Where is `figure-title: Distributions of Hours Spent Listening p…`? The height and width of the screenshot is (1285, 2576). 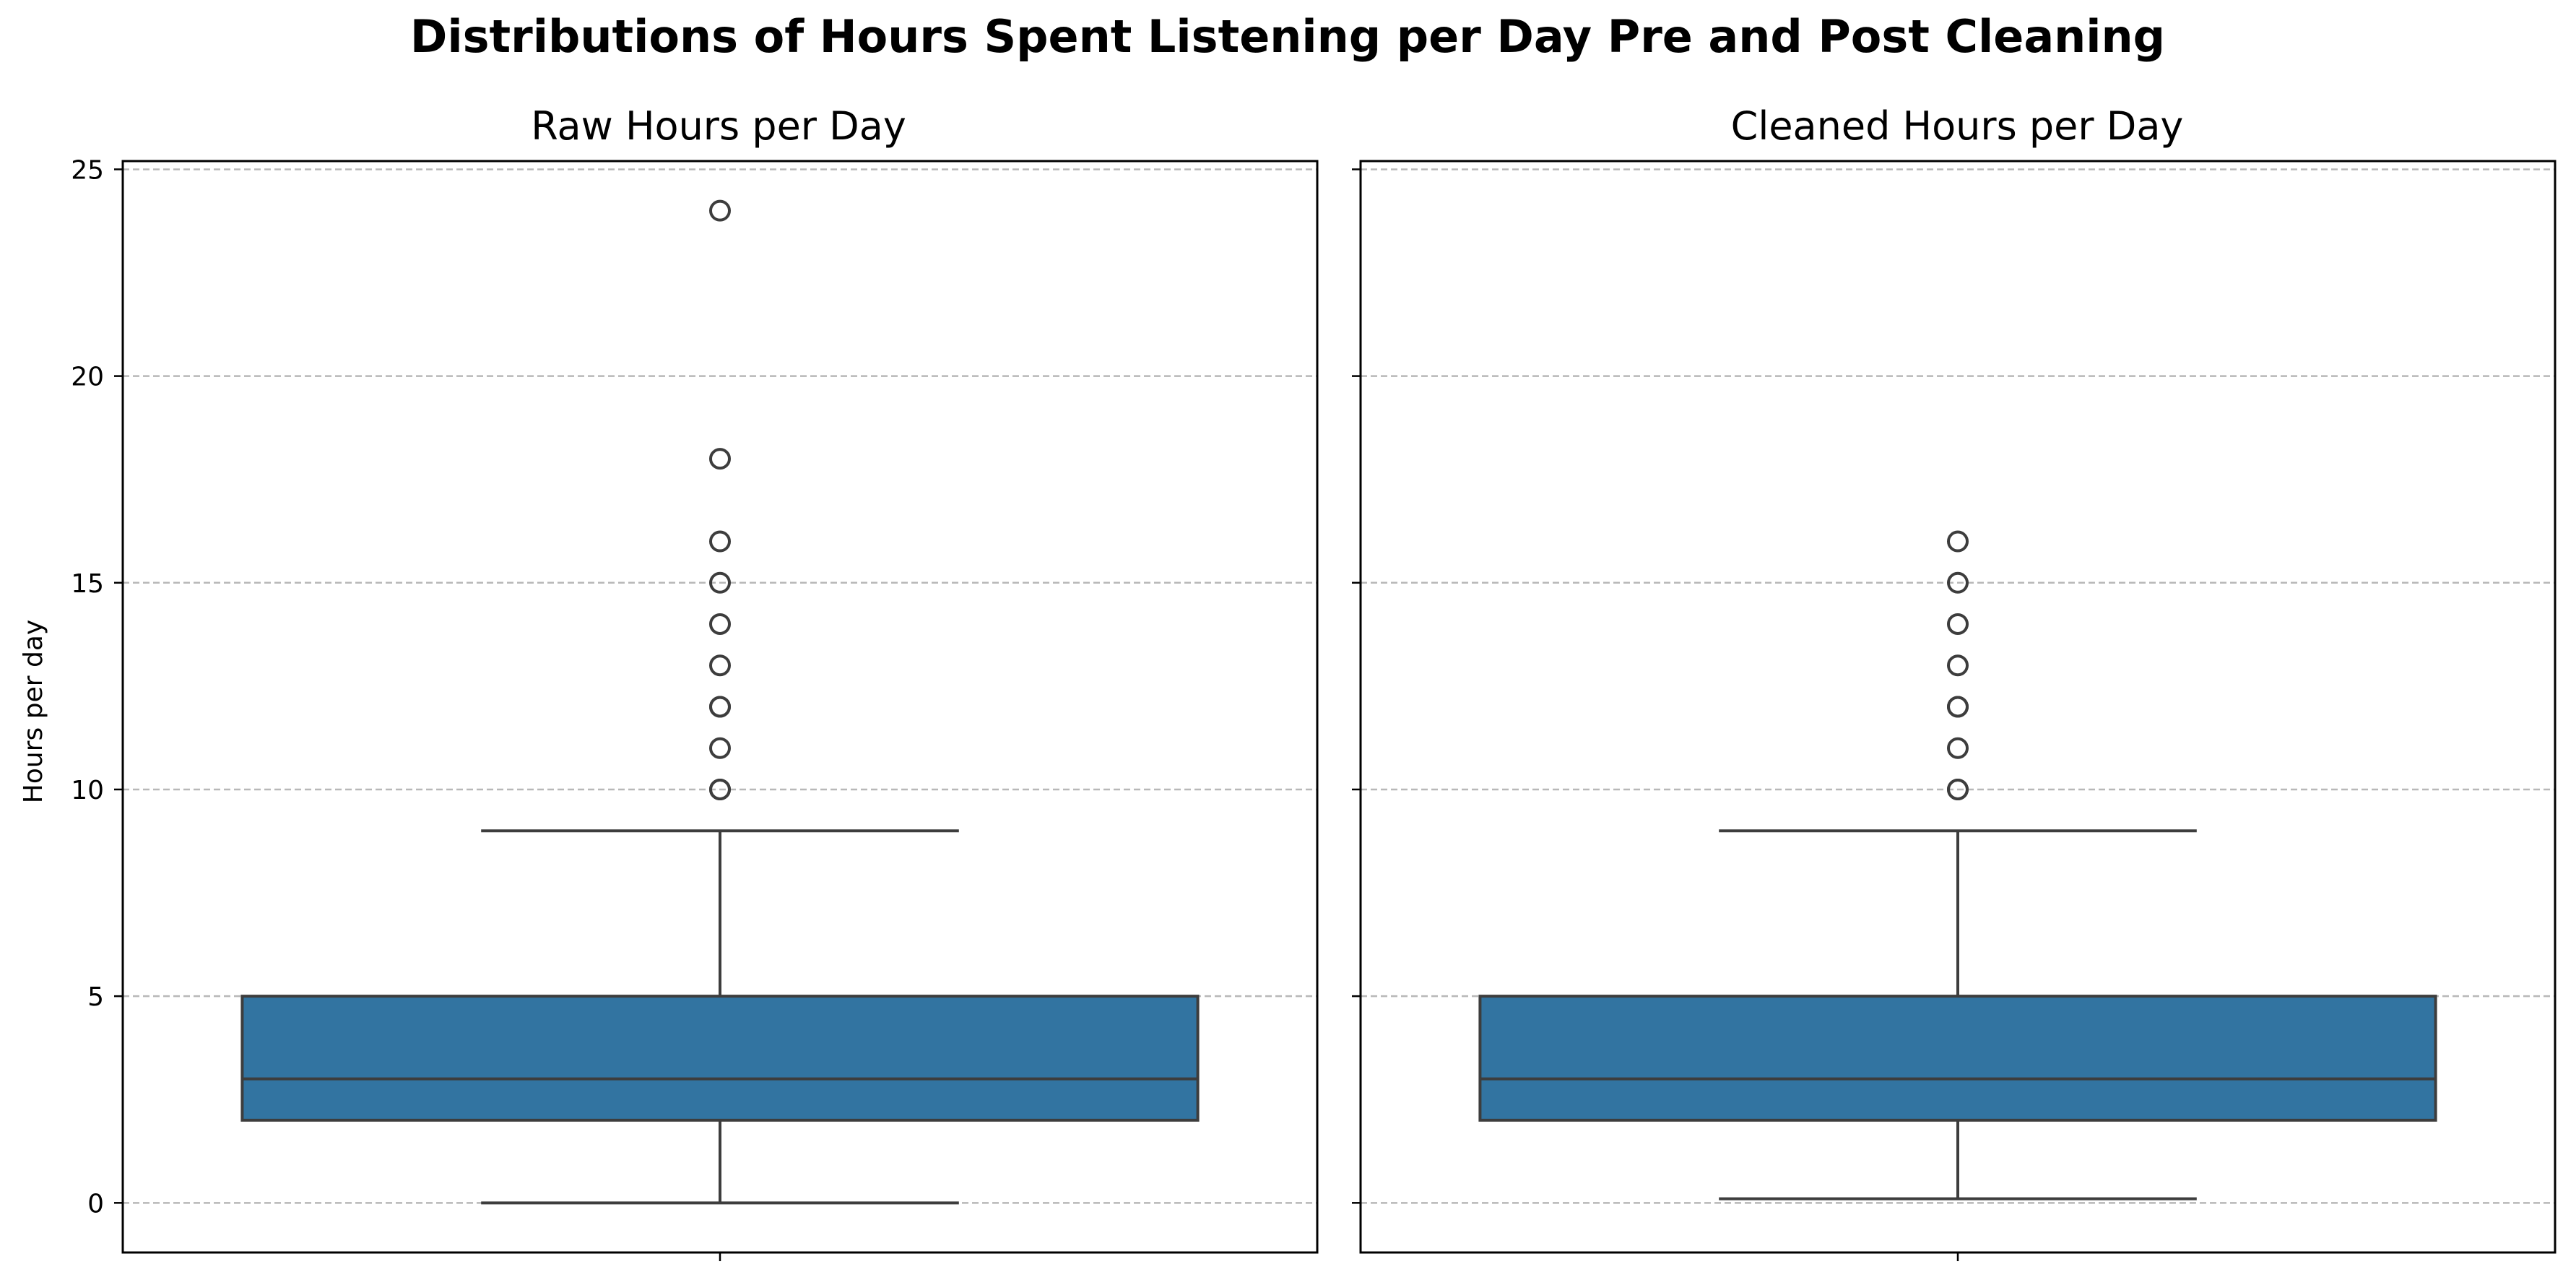 figure-title: Distributions of Hours Spent Listening p… is located at coordinates (1287, 36).